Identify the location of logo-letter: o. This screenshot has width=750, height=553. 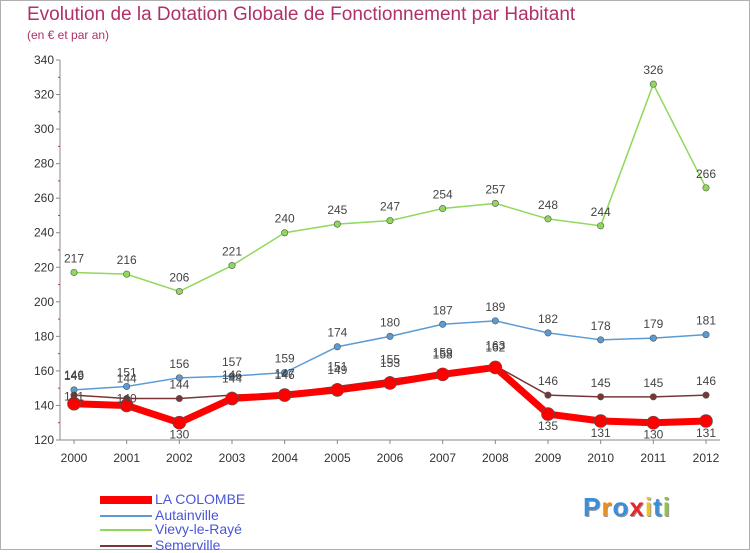
(621, 507).